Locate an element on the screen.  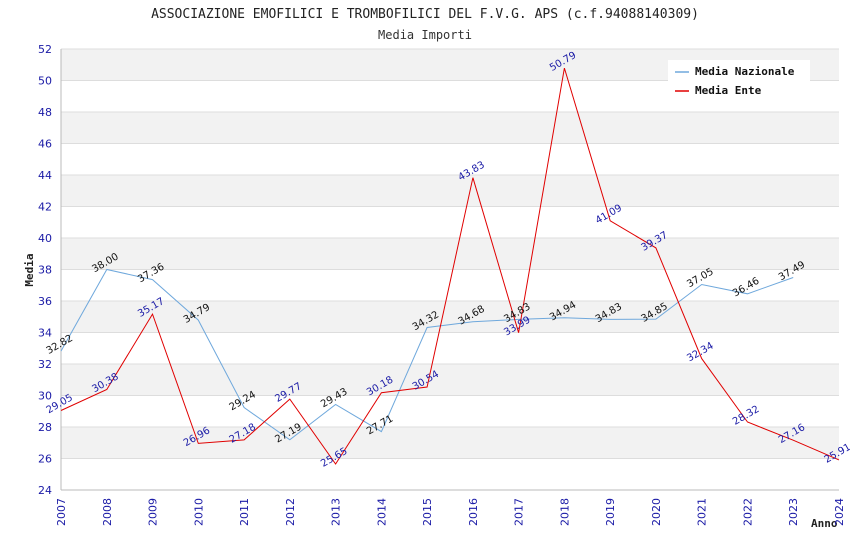
chart-subtitle: Media Importi is located at coordinates (425, 35).